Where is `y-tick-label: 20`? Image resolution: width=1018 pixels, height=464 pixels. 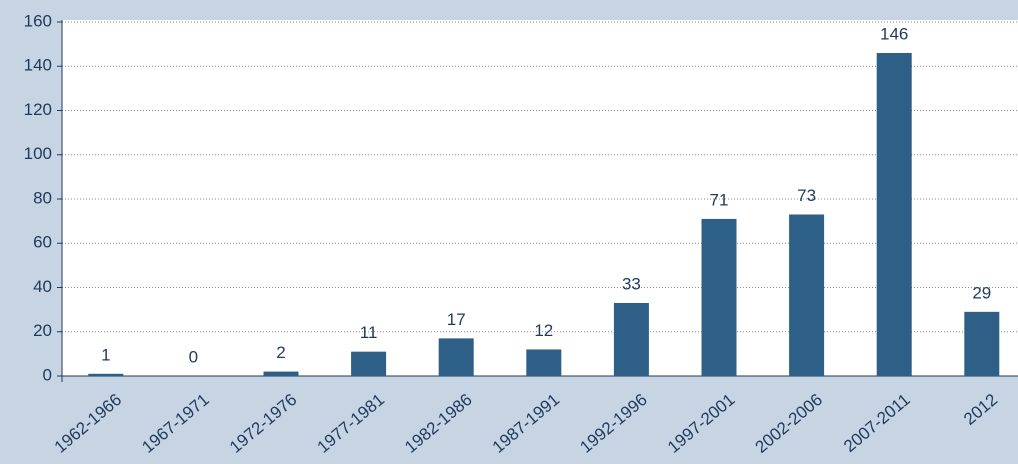
y-tick-label: 20 is located at coordinates (42, 330).